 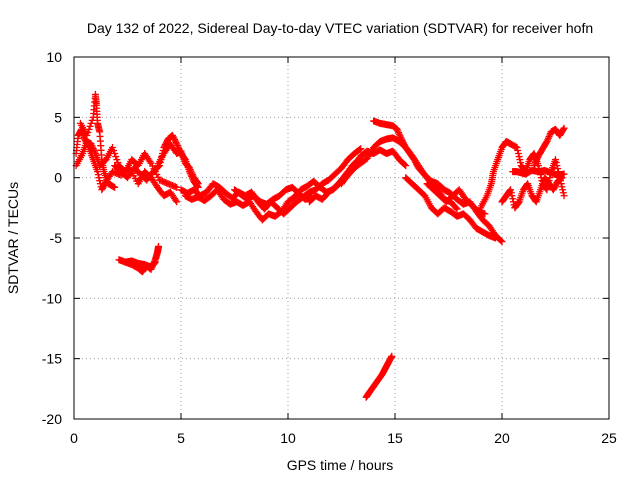 I want to click on y-tick-label: -5, so click(x=56, y=238).